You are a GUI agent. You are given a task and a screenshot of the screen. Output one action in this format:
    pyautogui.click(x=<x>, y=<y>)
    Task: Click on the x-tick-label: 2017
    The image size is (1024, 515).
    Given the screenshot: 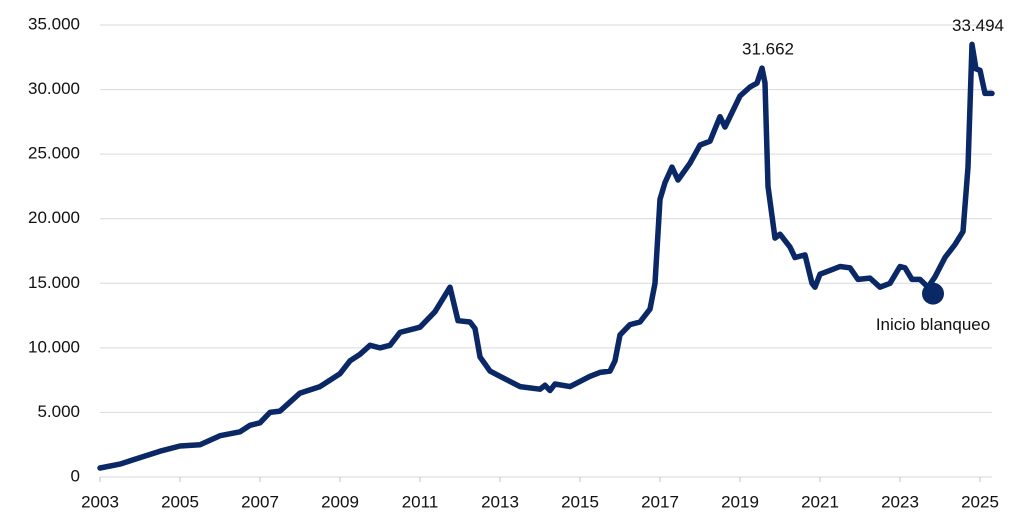 What is the action you would take?
    pyautogui.click(x=660, y=501)
    